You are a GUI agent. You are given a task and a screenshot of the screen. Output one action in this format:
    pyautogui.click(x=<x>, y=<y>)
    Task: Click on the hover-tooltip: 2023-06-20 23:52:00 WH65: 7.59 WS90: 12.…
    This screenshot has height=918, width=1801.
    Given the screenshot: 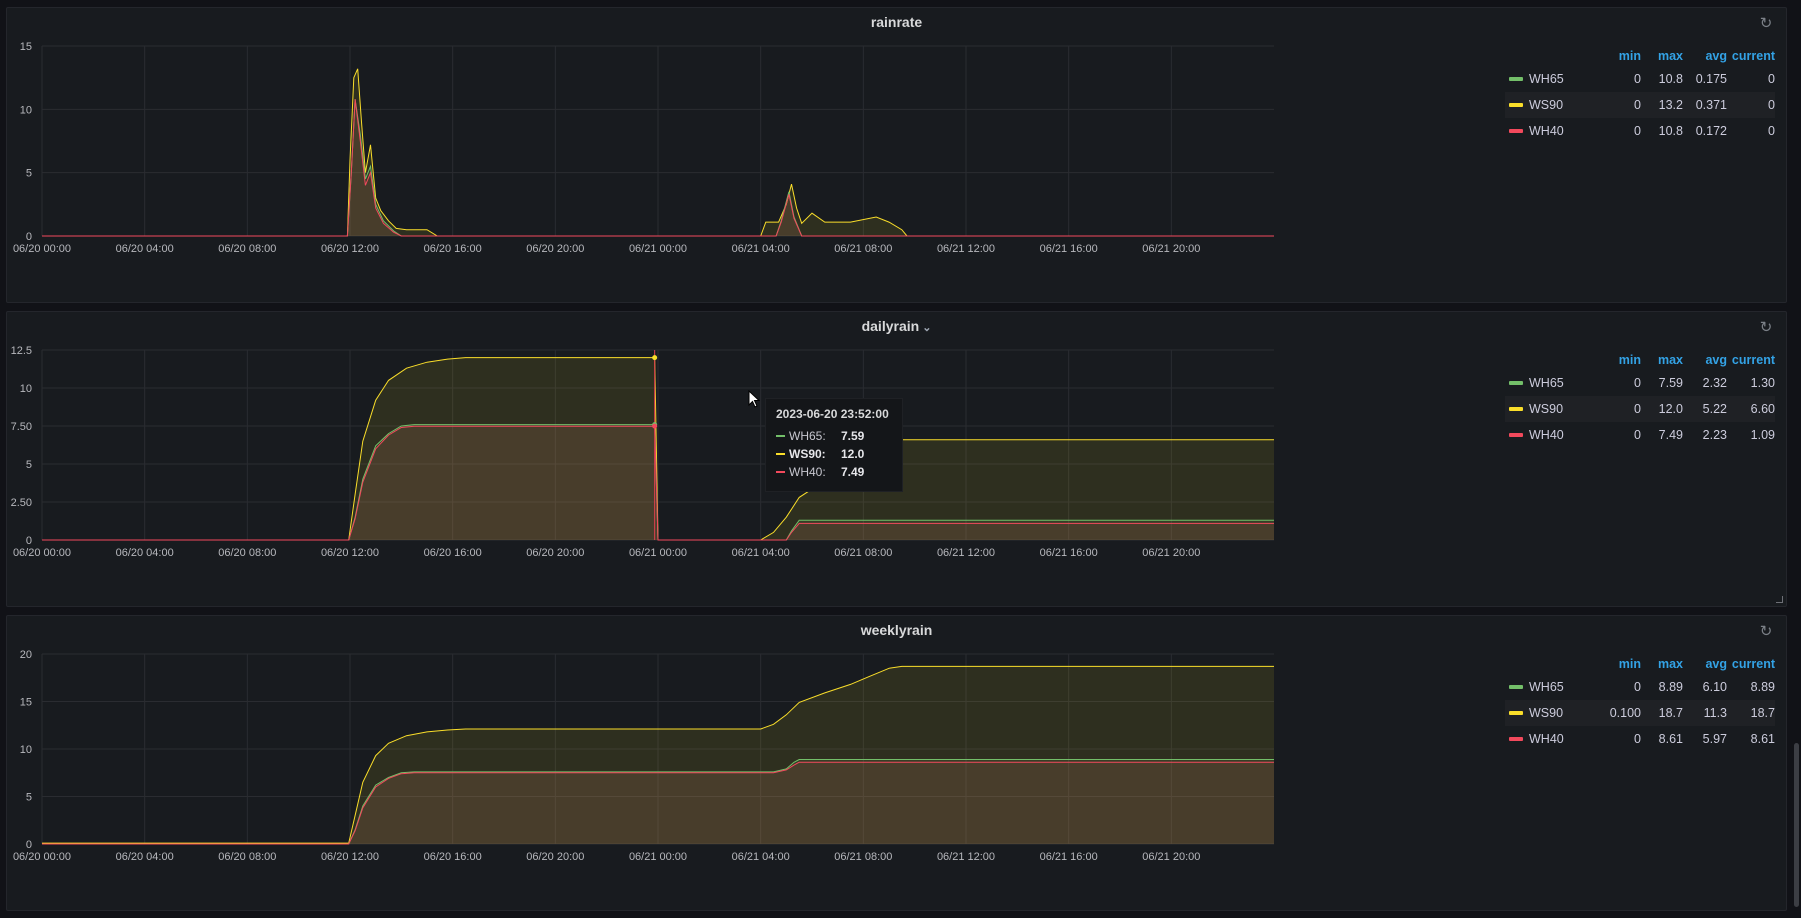 What is the action you would take?
    pyautogui.click(x=834, y=445)
    